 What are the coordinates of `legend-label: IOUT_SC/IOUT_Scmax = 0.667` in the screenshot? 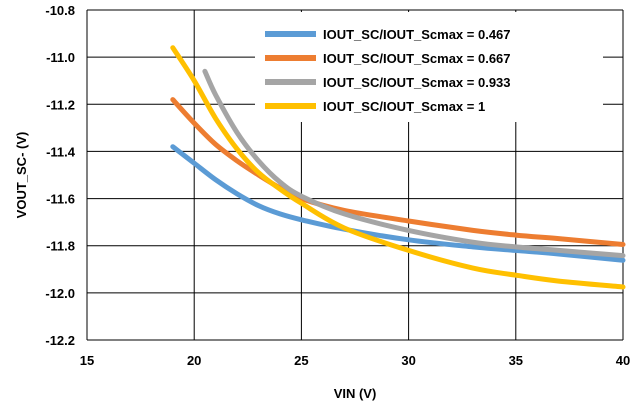 It's located at (417, 58).